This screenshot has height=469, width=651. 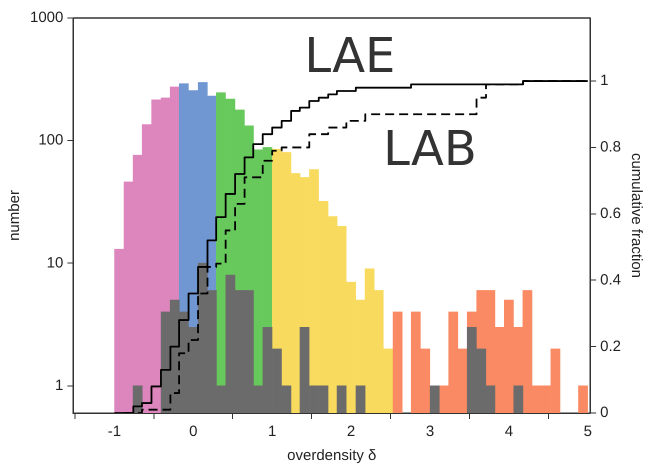 What do you see at coordinates (611, 147) in the screenshot?
I see `y2-tick-label: 0.8` at bounding box center [611, 147].